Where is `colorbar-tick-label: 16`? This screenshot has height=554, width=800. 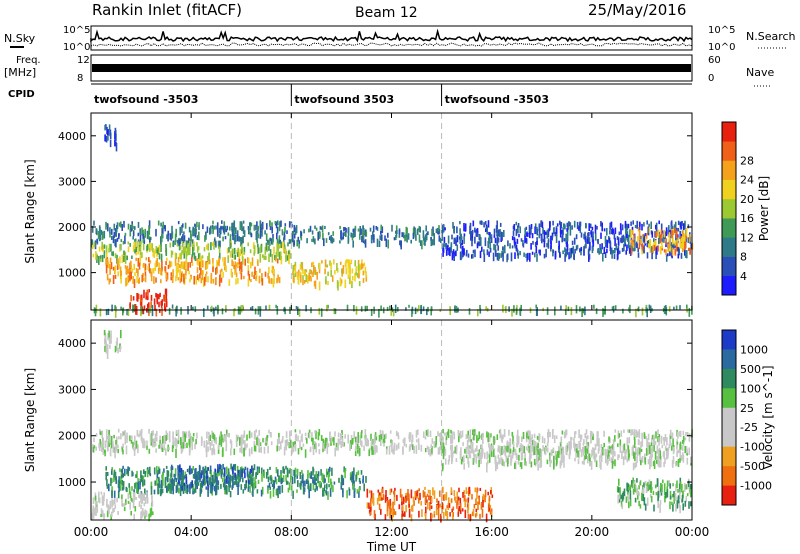
colorbar-tick-label: 16 is located at coordinates (747, 218).